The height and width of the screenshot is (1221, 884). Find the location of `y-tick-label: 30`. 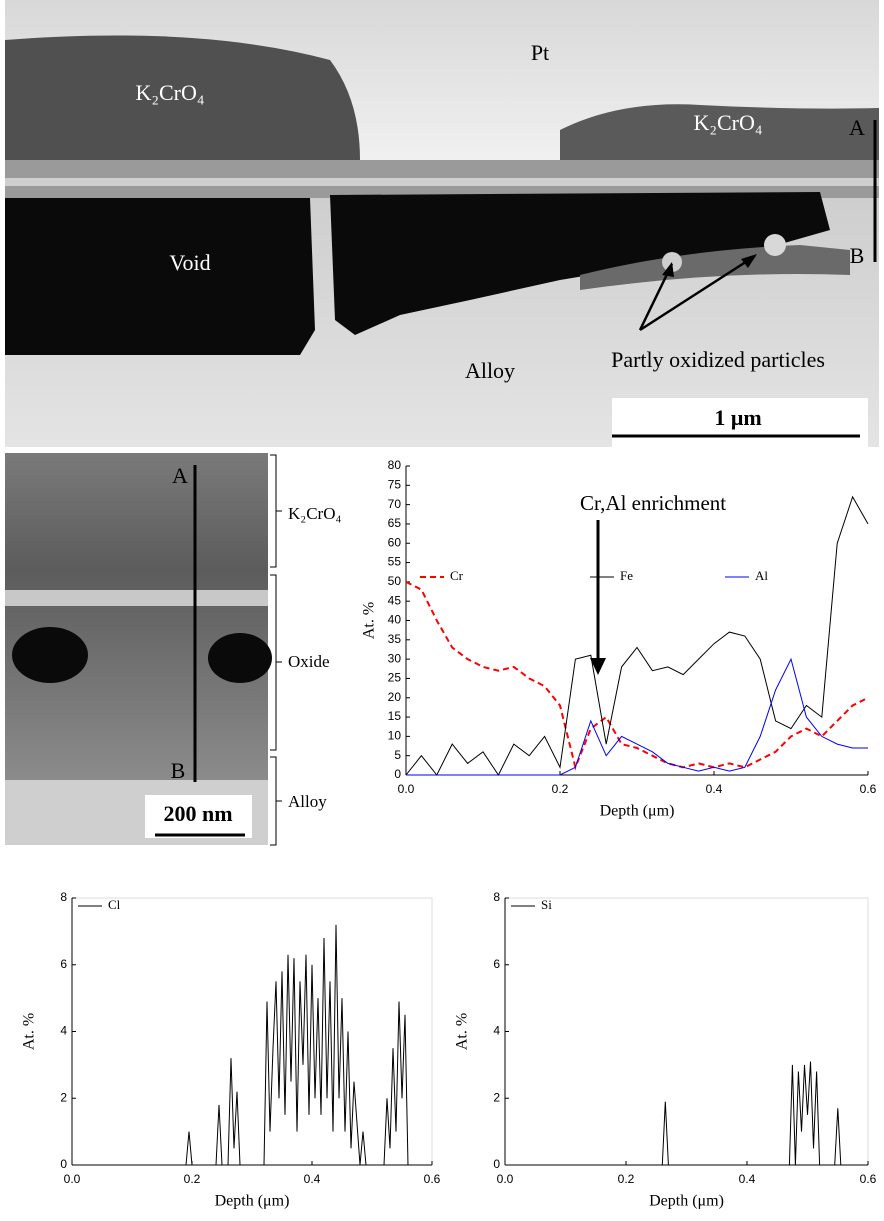

y-tick-label: 30 is located at coordinates (395, 658).